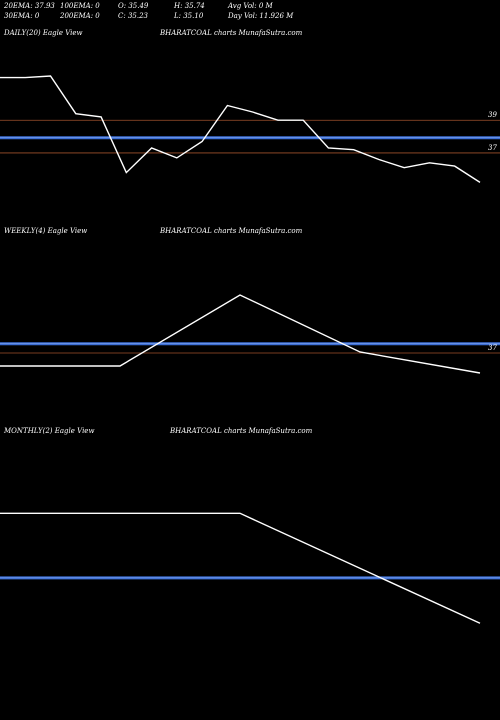 Image resolution: width=500 pixels, height=720 pixels. I want to click on daily-watermark: BHARATCOAL charts MunafaSutra.com, so click(231, 33).